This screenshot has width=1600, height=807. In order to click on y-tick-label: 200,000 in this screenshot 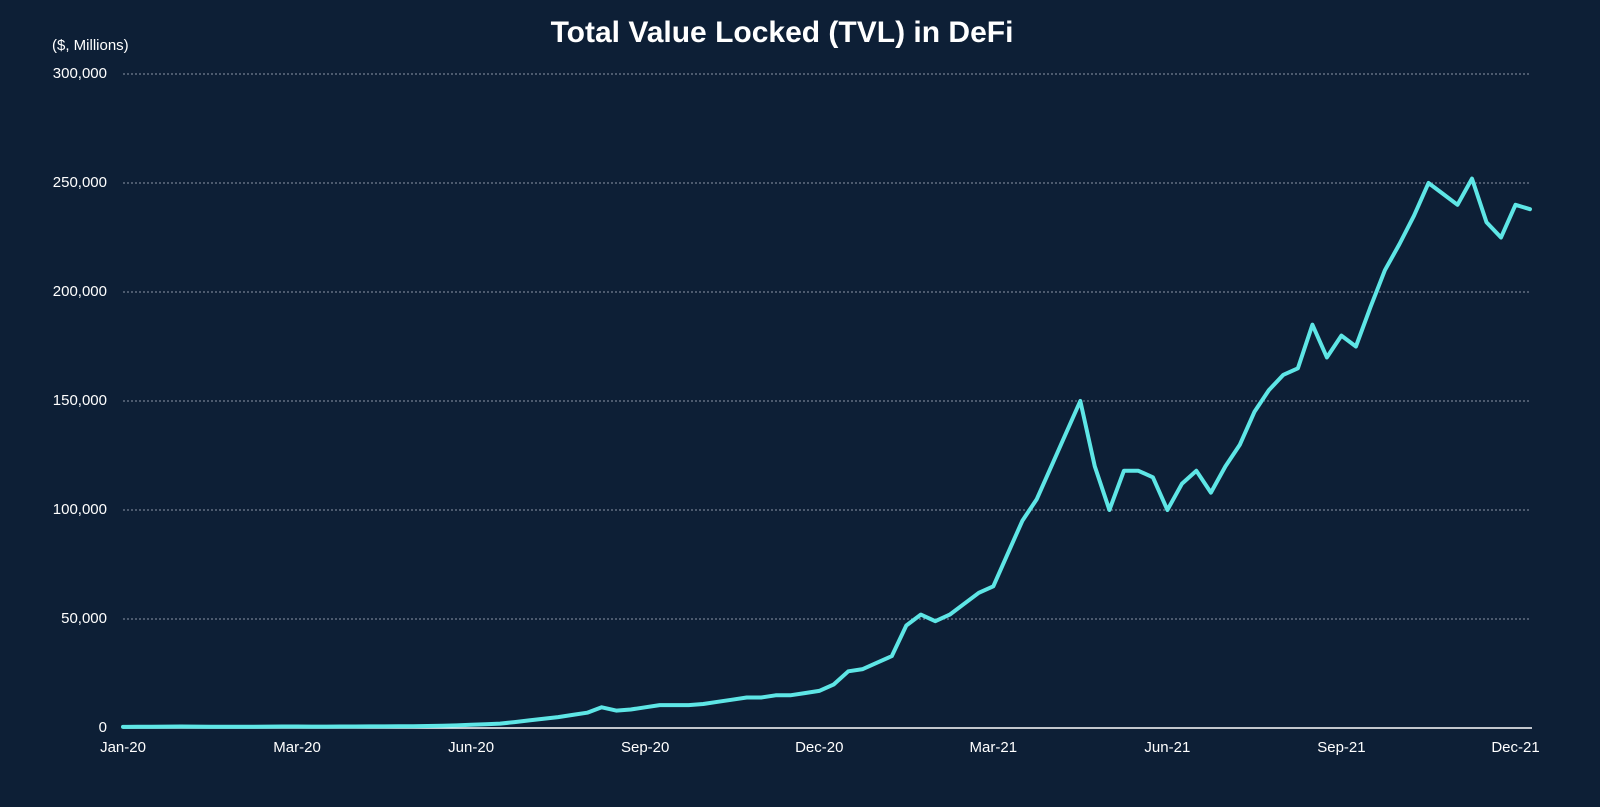, I will do `click(80, 291)`.